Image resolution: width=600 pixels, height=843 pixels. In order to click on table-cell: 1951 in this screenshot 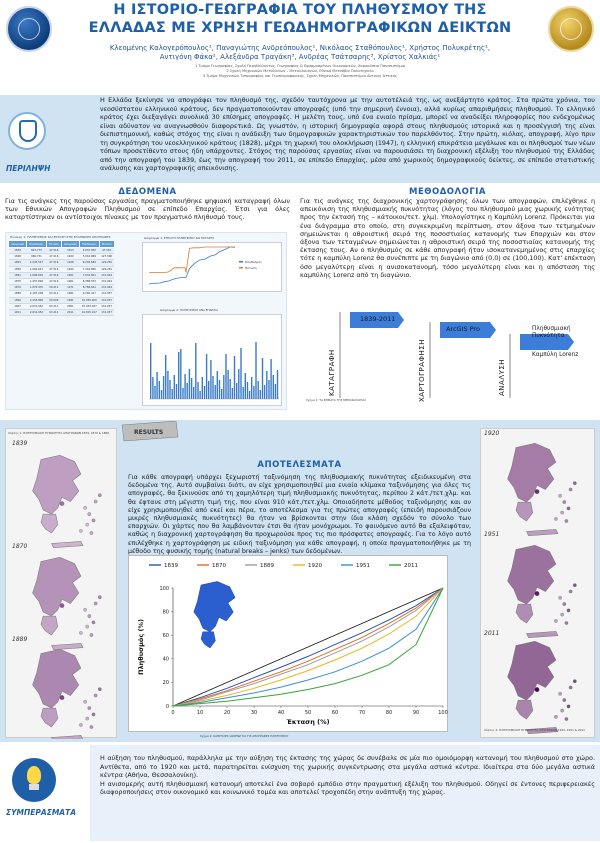, I will do `click(70, 275)`.